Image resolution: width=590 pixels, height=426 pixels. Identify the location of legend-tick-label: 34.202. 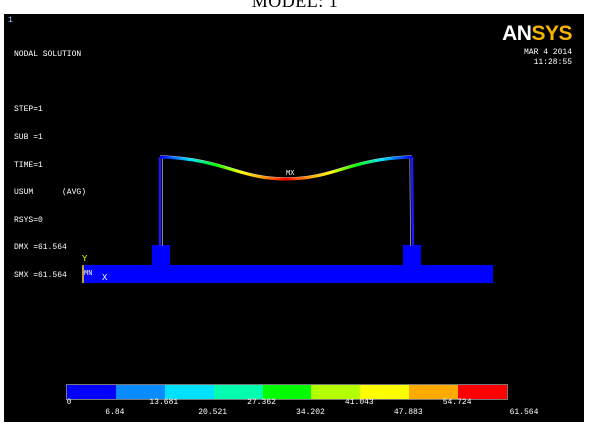
(310, 412).